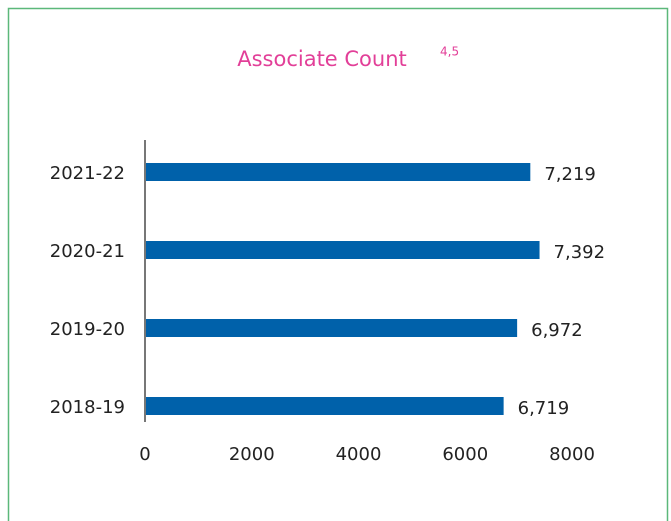  I want to click on value-label: 6,972, so click(557, 330).